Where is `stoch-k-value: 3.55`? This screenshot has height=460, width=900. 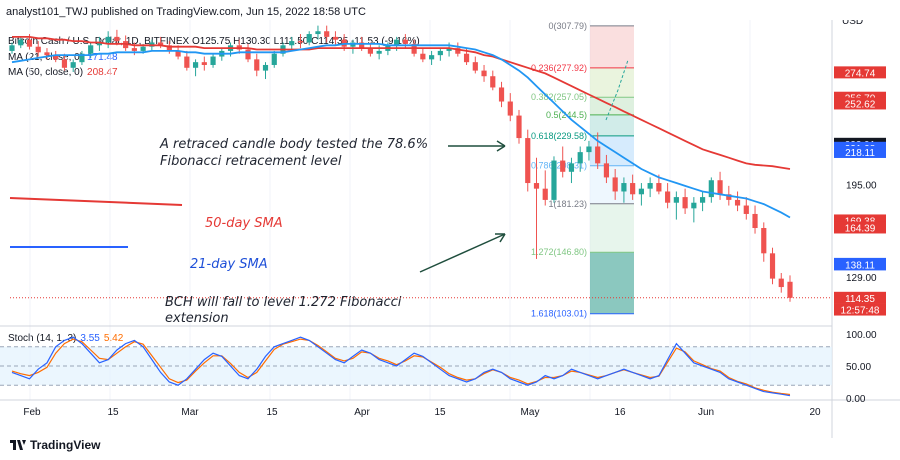 stoch-k-value: 3.55 is located at coordinates (90, 338).